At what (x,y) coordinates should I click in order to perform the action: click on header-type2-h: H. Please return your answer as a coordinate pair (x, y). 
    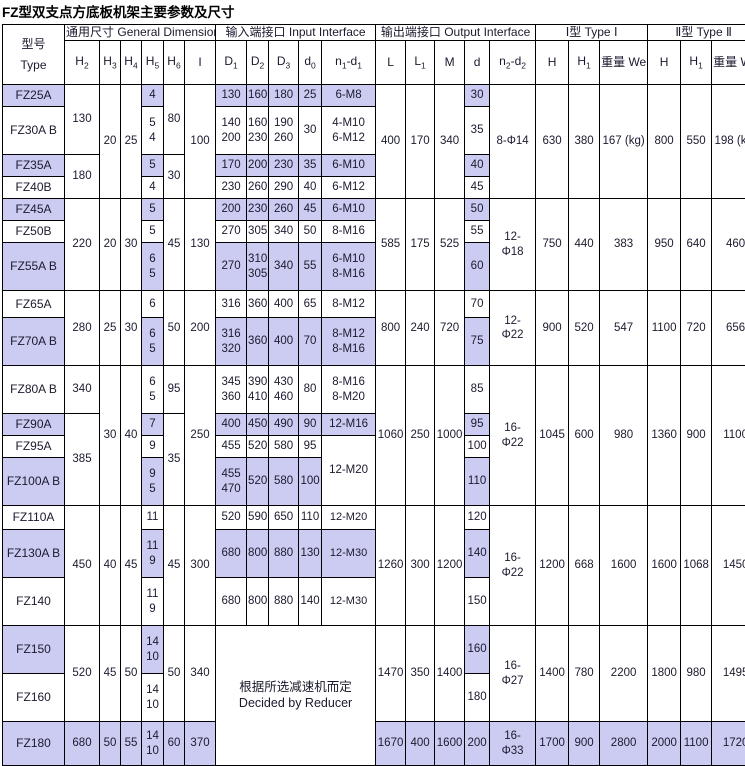
    Looking at the image, I should click on (664, 63).